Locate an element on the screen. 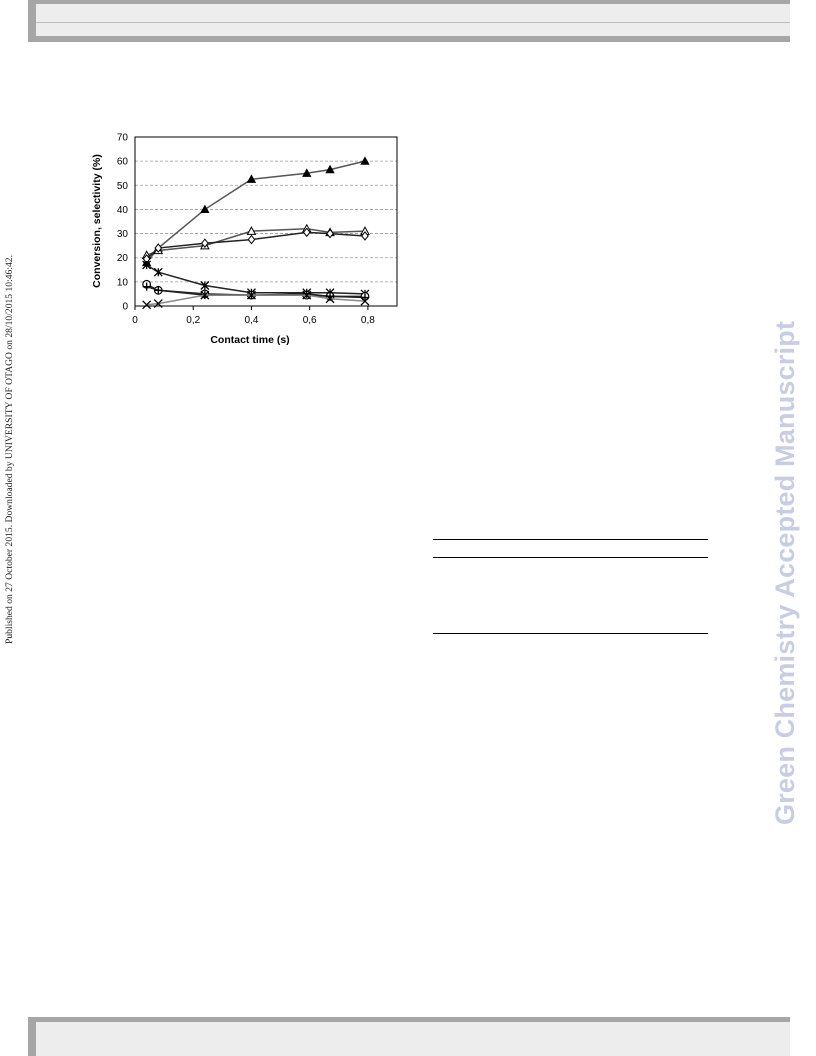  chart-series is located at coordinates (255, 233).